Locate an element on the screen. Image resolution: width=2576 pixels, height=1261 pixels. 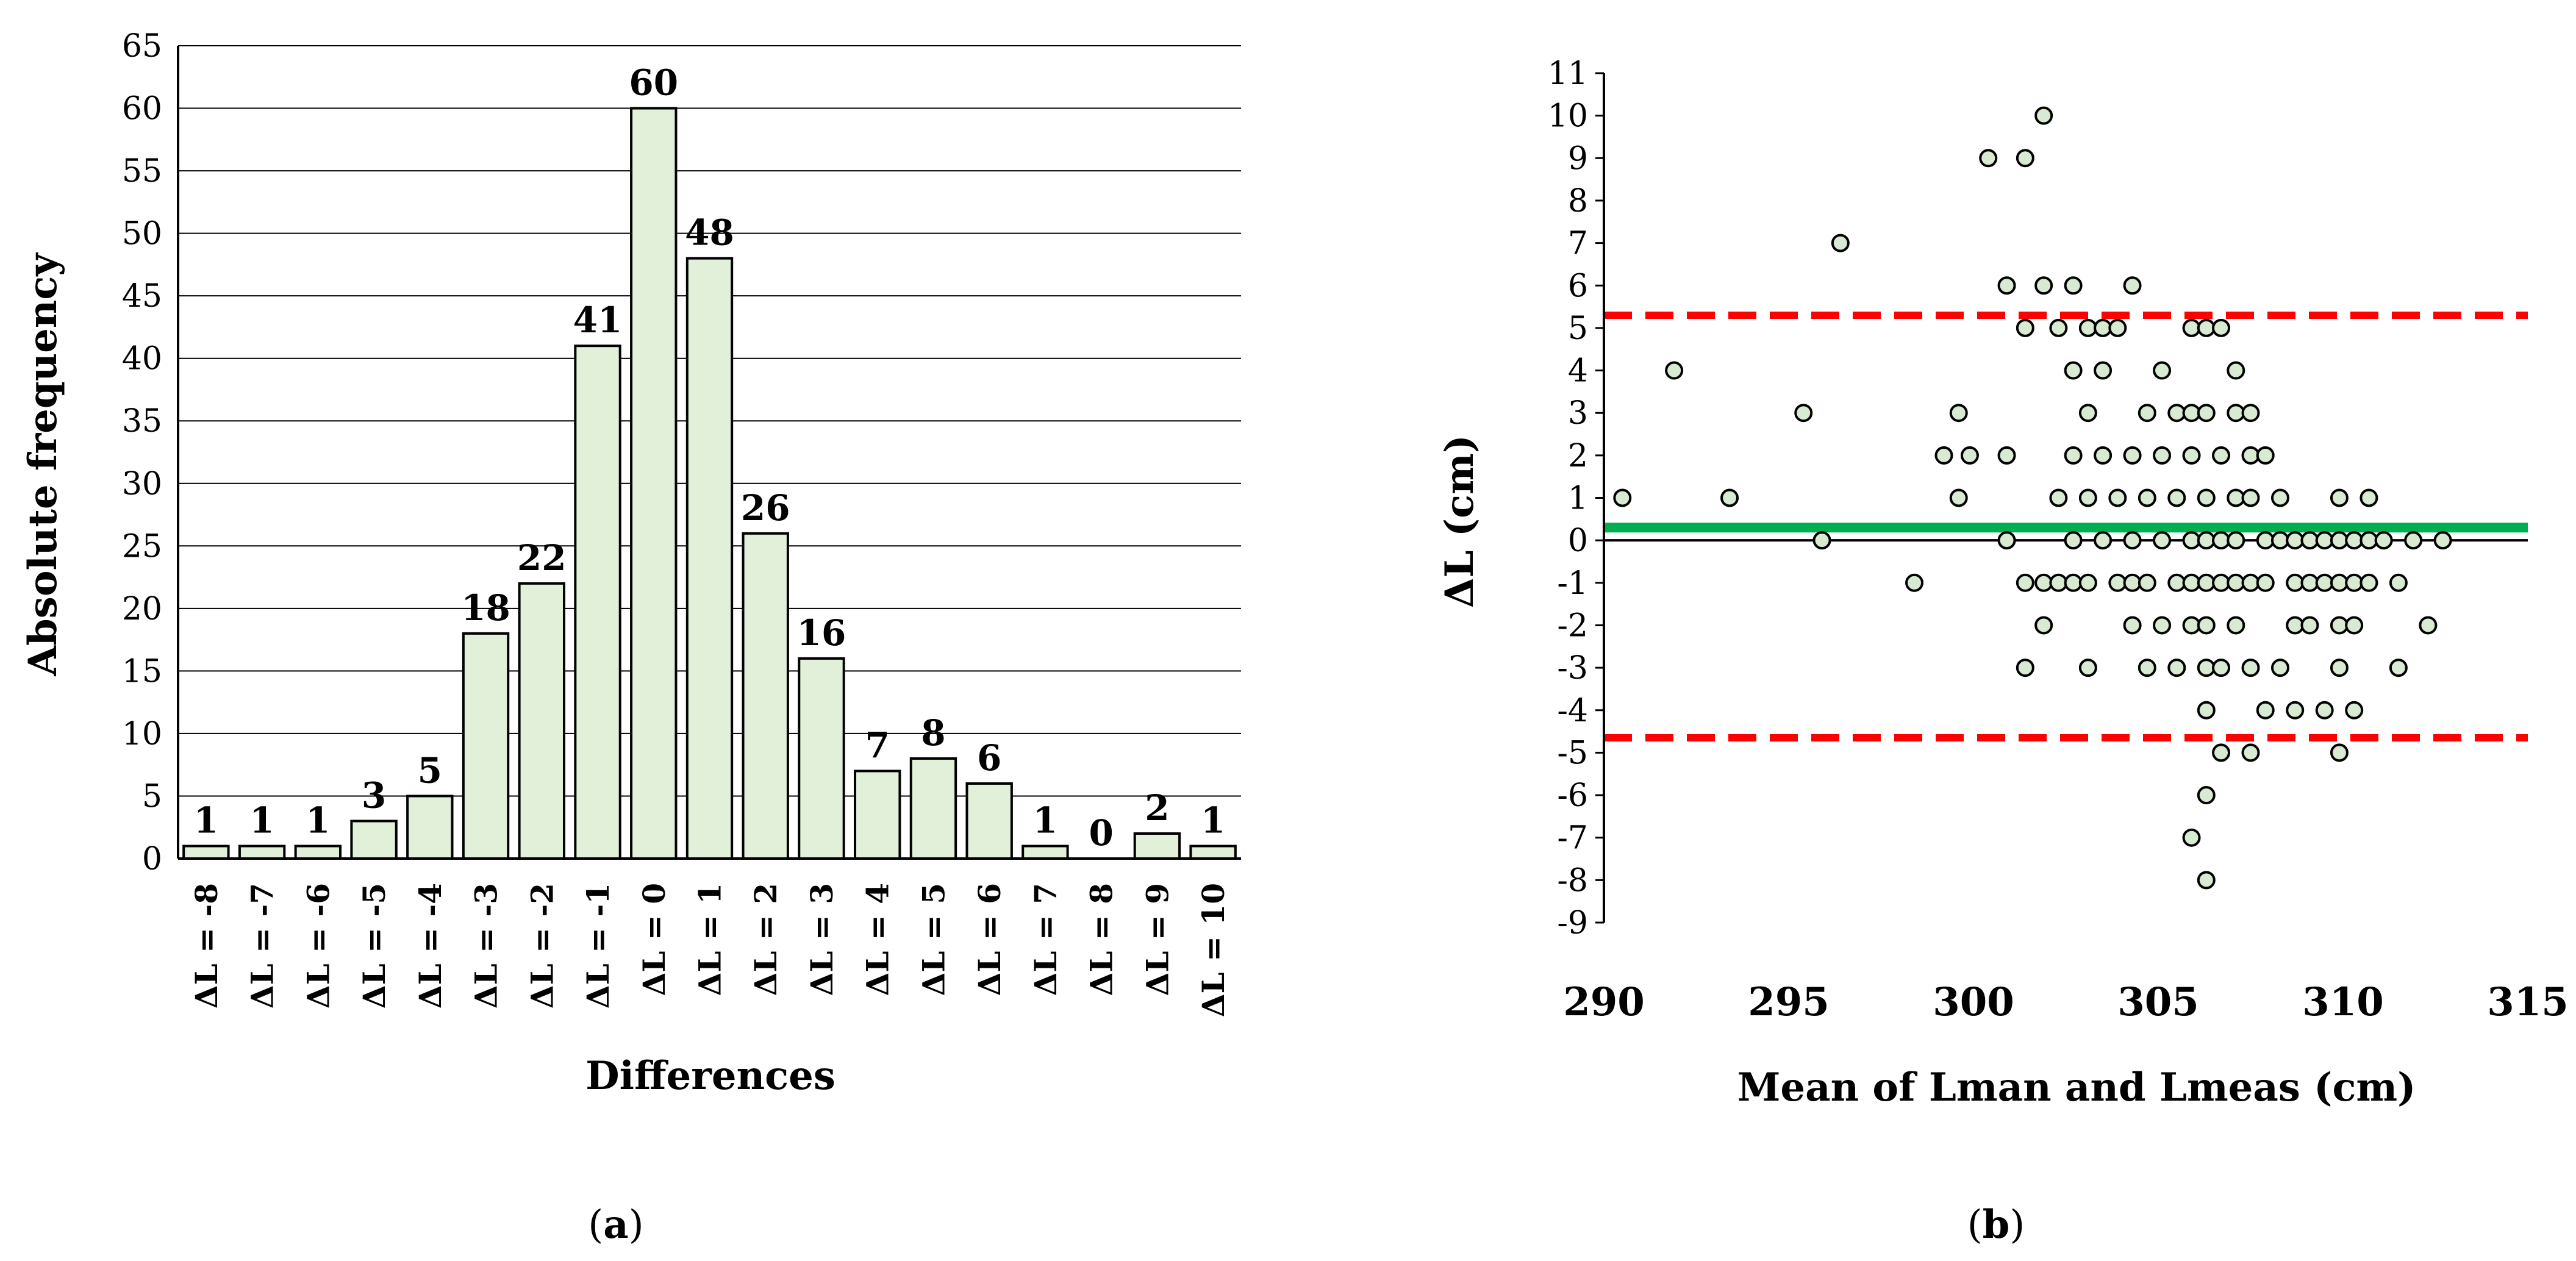
data-label: 8 is located at coordinates (933, 733).